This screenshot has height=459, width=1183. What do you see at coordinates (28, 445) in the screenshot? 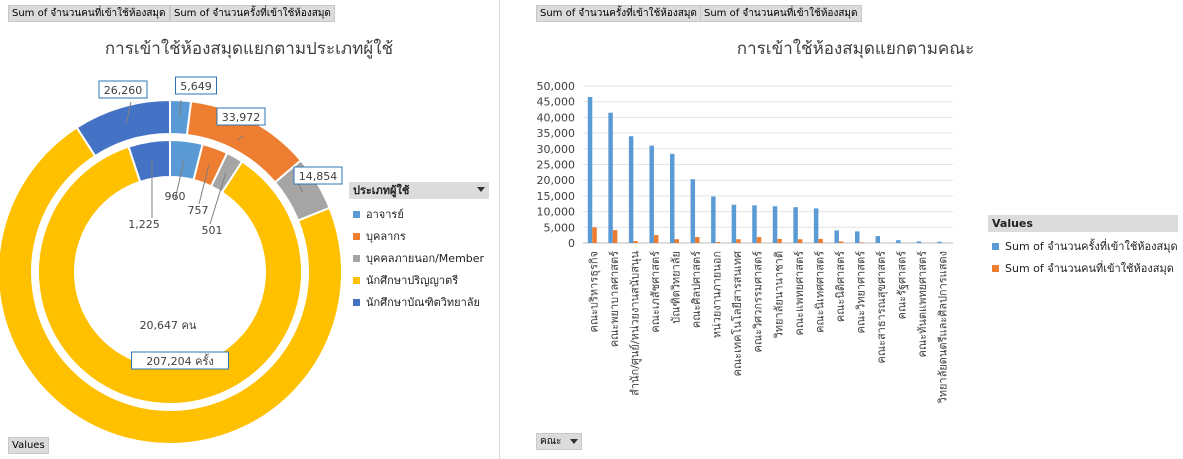
I see `values-button: Values` at bounding box center [28, 445].